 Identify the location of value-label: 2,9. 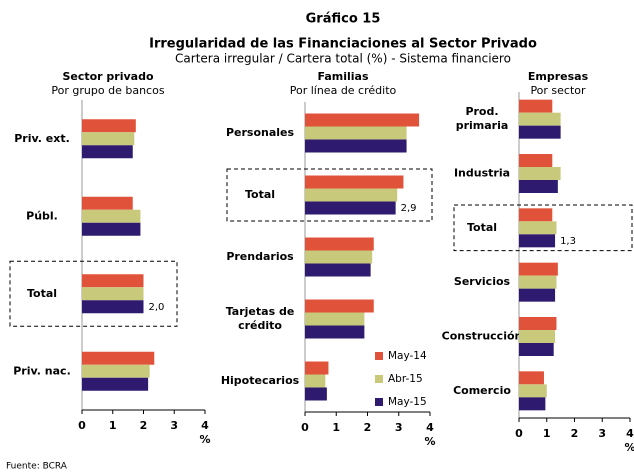
(409, 208).